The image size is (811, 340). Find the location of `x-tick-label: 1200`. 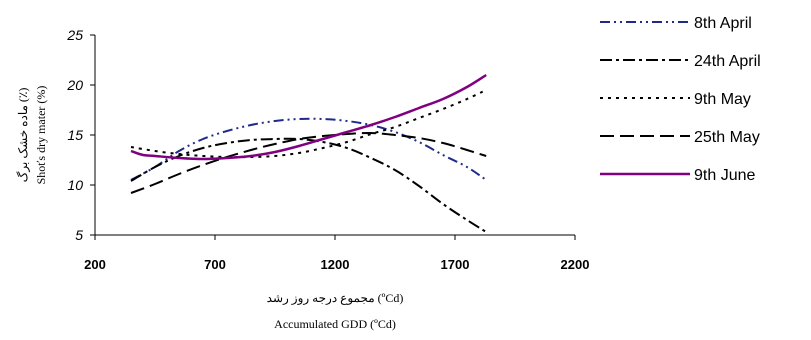

x-tick-label: 1200 is located at coordinates (335, 264).